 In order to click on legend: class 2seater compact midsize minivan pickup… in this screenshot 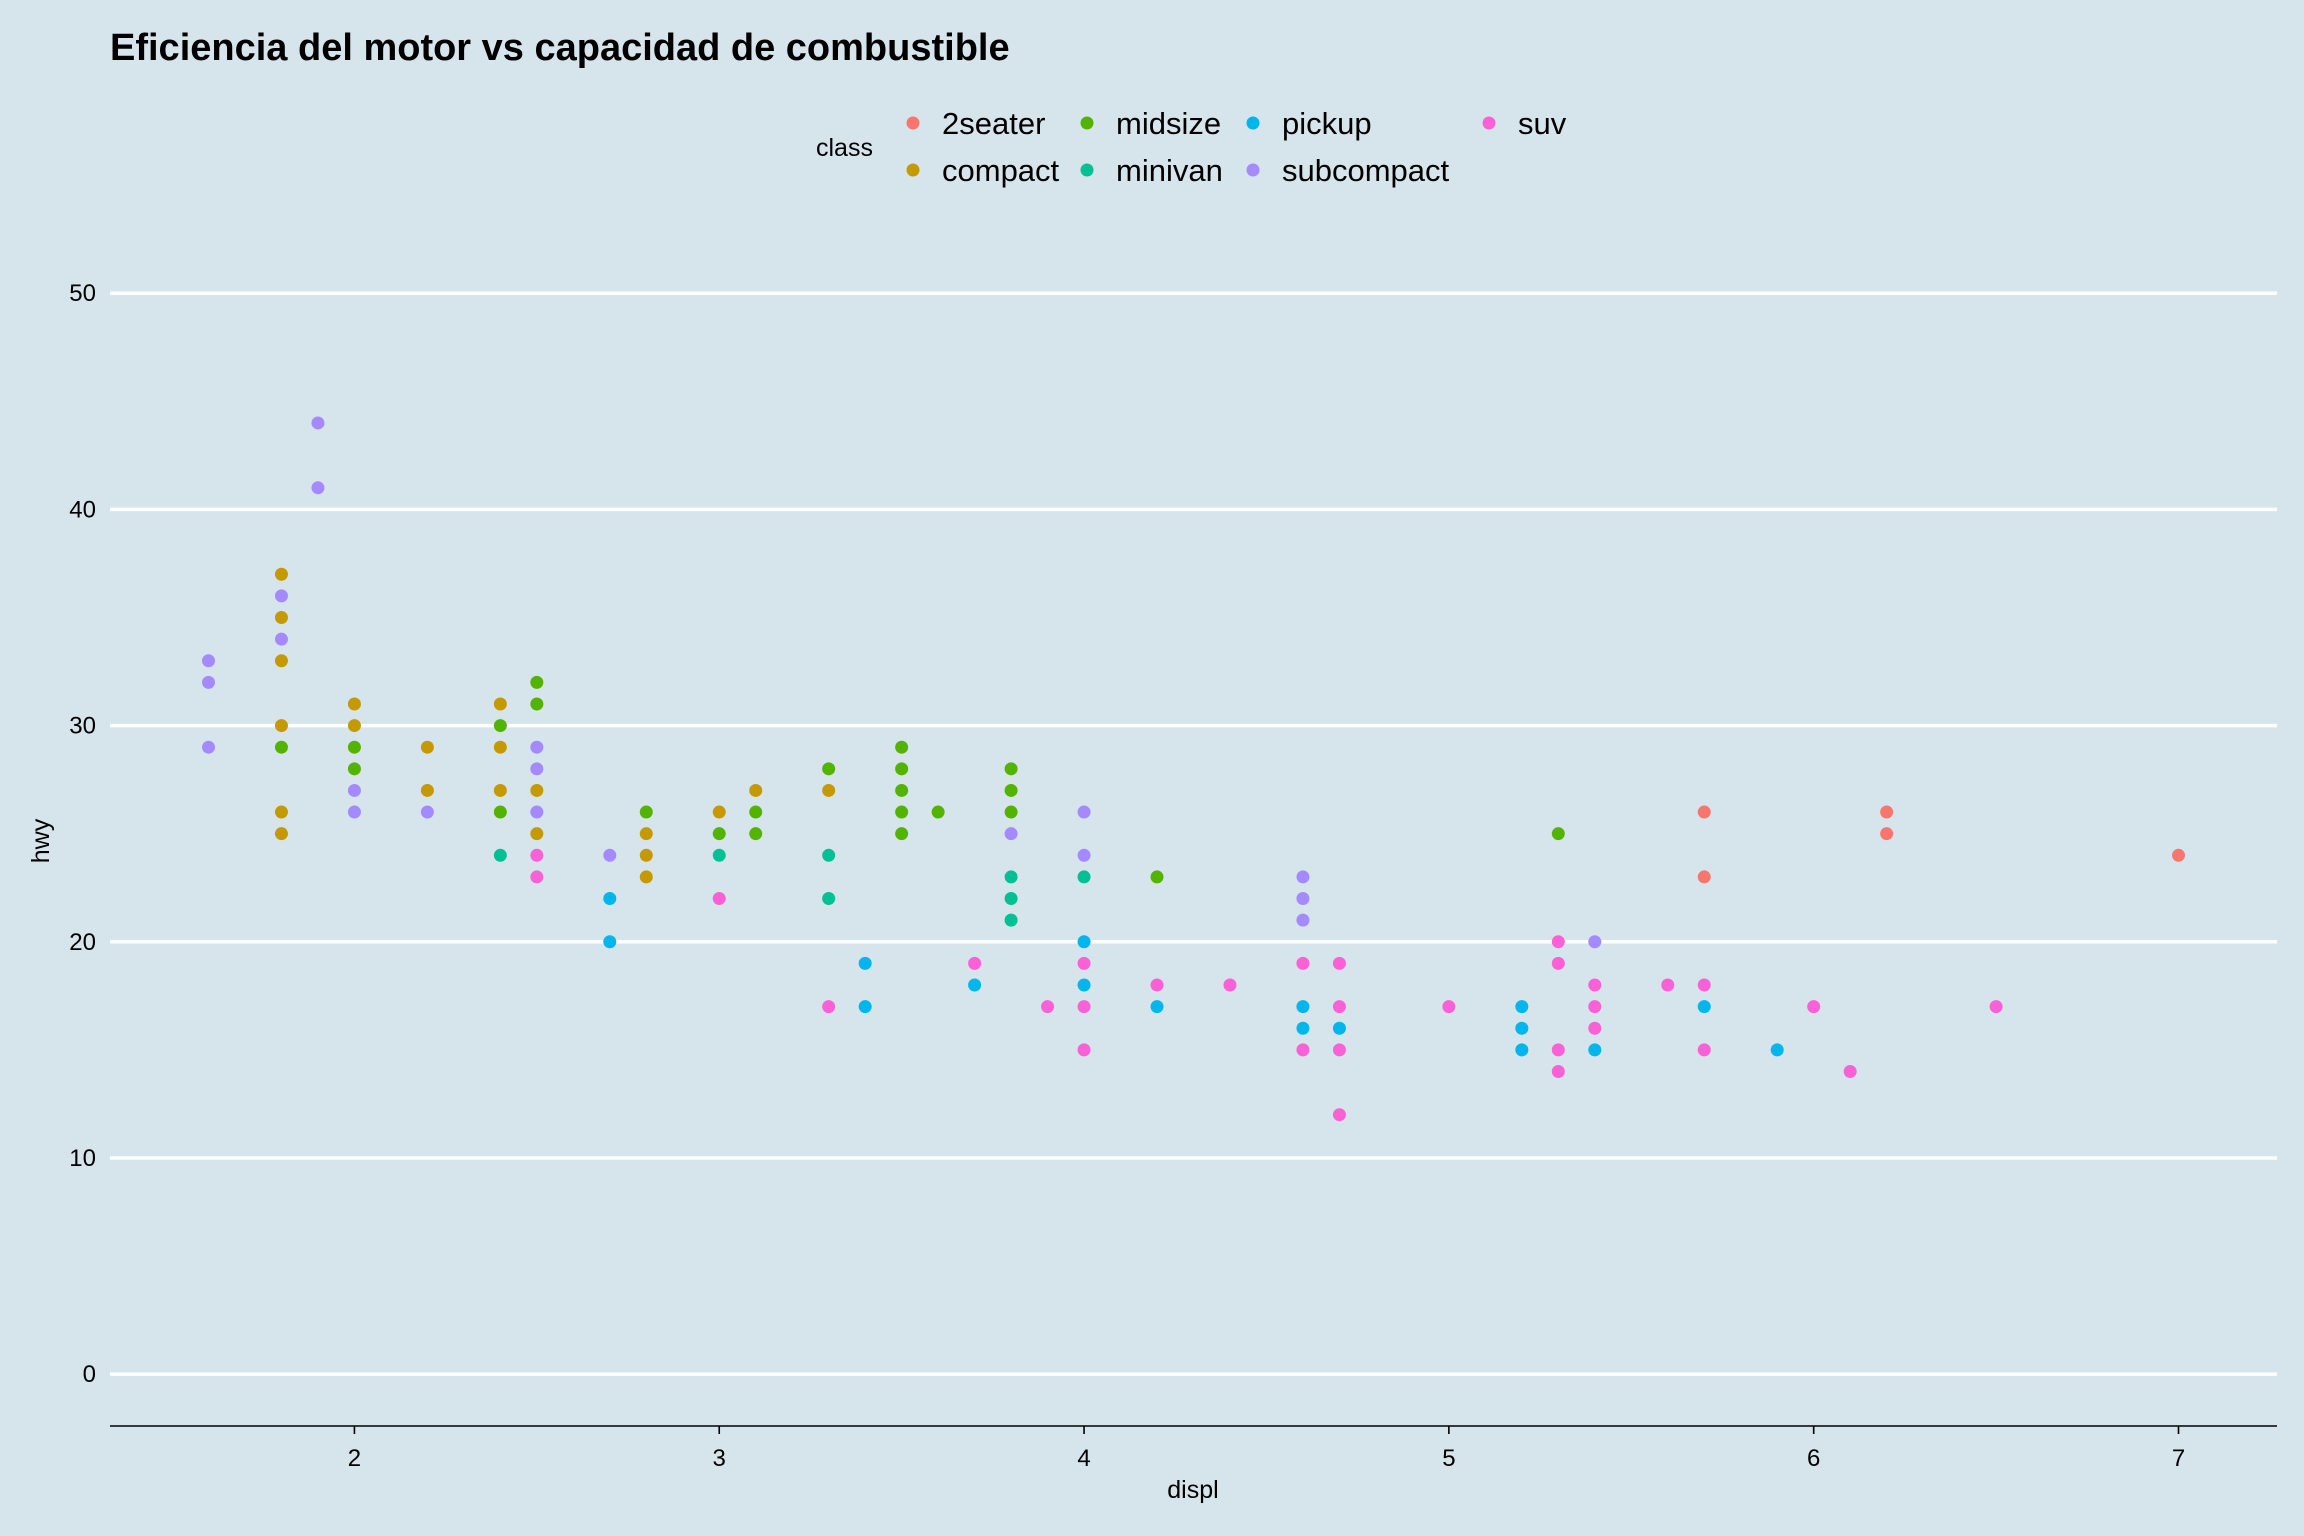, I will do `click(1191, 147)`.